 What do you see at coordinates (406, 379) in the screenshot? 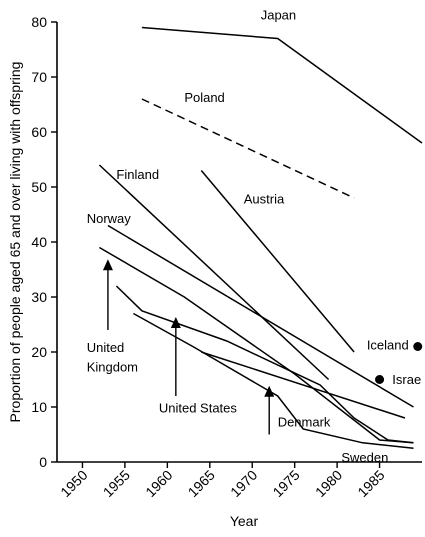
I see `label-israe: Israe` at bounding box center [406, 379].